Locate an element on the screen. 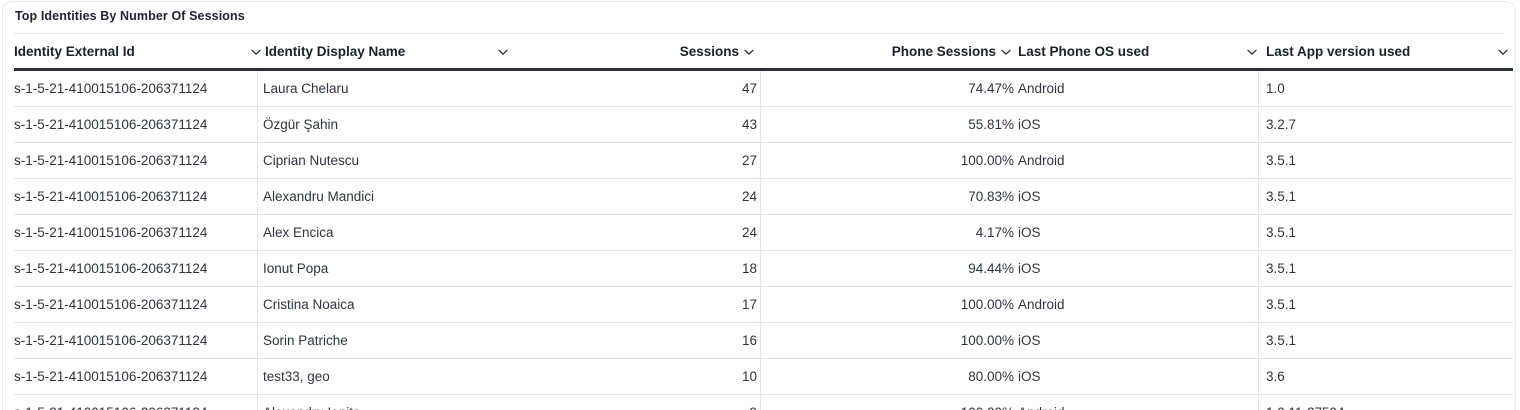  cell-last_app_version_used: 3.2.7 is located at coordinates (1281, 124).